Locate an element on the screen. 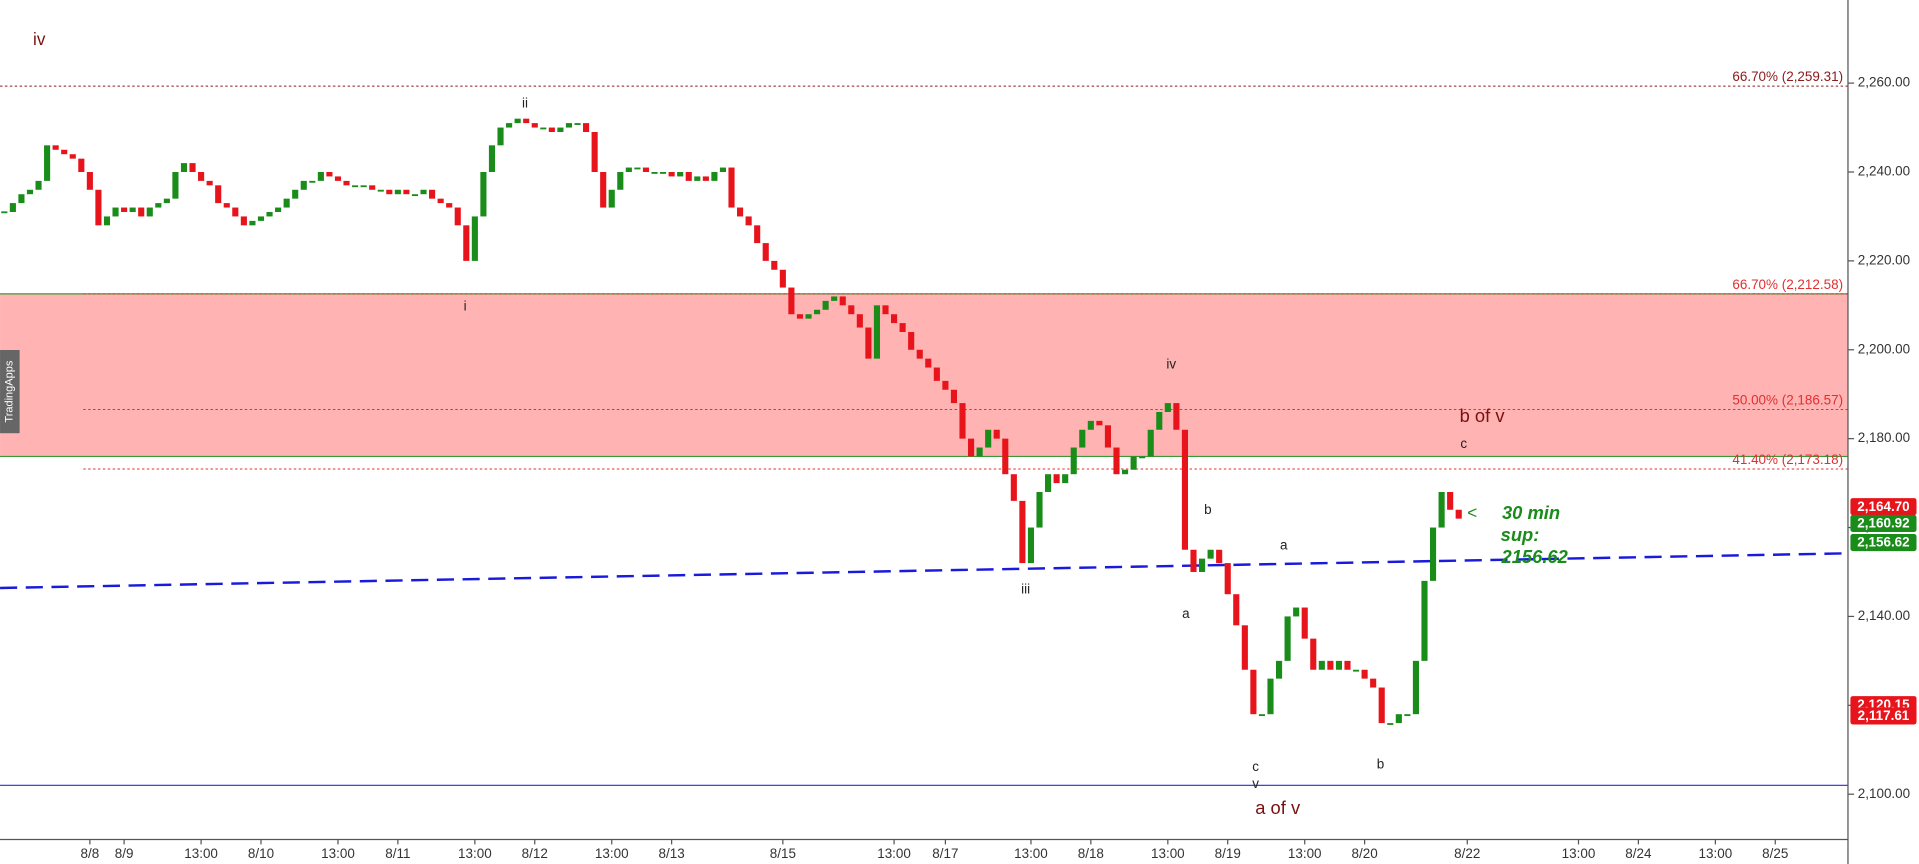 This screenshot has height=864, width=1919. wave-label: 2156.62 is located at coordinates (1535, 556).